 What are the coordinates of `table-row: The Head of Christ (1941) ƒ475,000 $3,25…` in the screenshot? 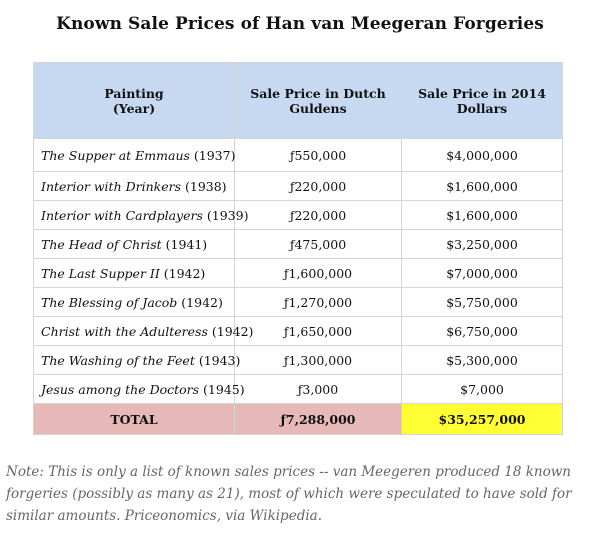 It's located at (298, 244).